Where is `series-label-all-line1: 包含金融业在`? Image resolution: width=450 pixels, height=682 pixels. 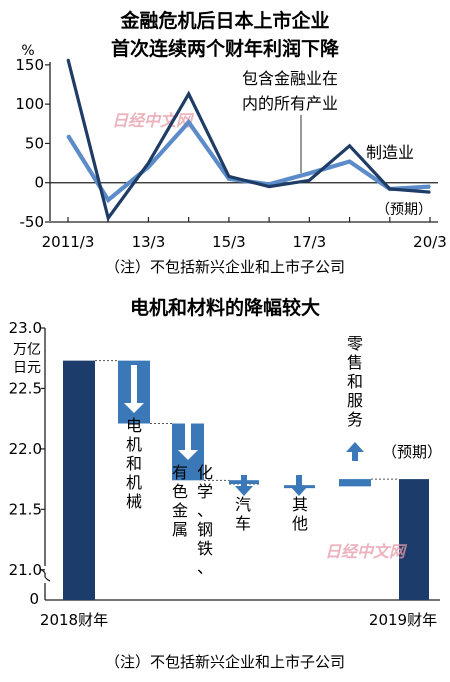
series-label-all-line1: 包含金融业在 is located at coordinates (290, 78).